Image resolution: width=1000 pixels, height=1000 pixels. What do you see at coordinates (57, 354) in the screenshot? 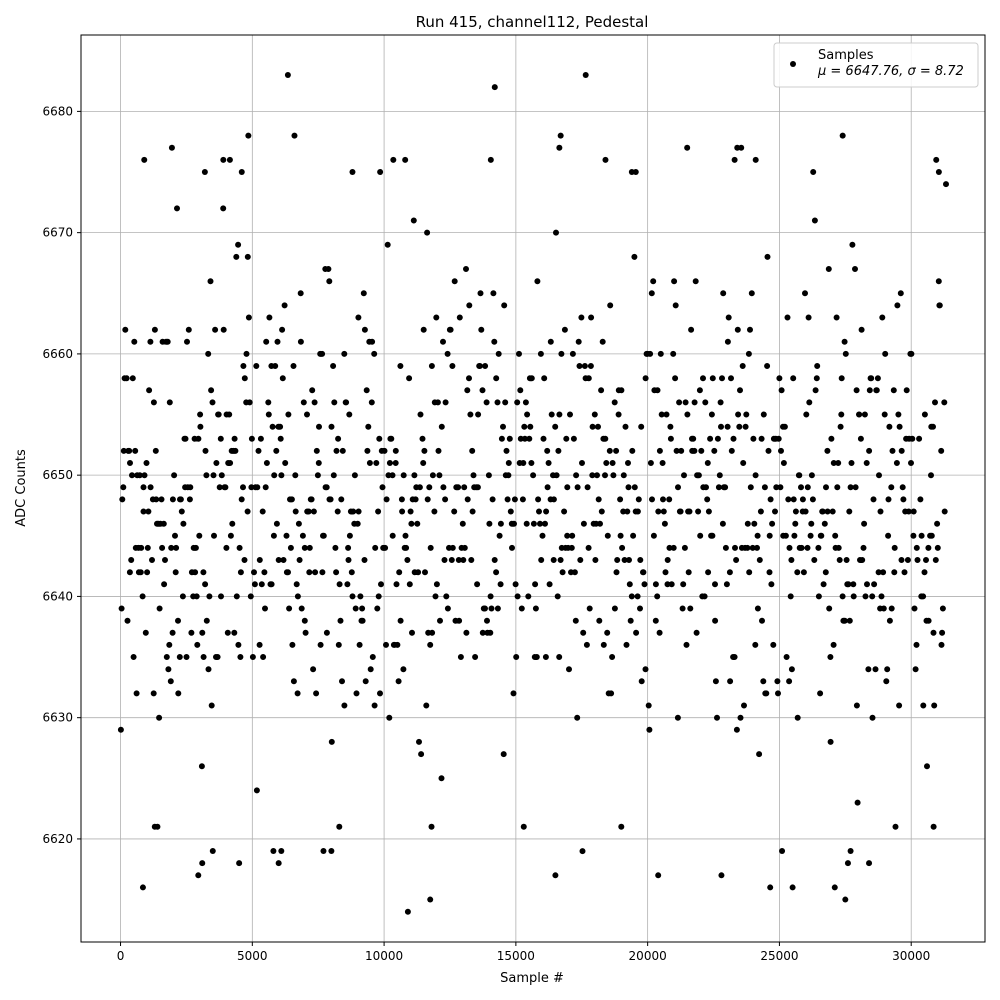
I see `y-tick-label: 6660` at bounding box center [57, 354].